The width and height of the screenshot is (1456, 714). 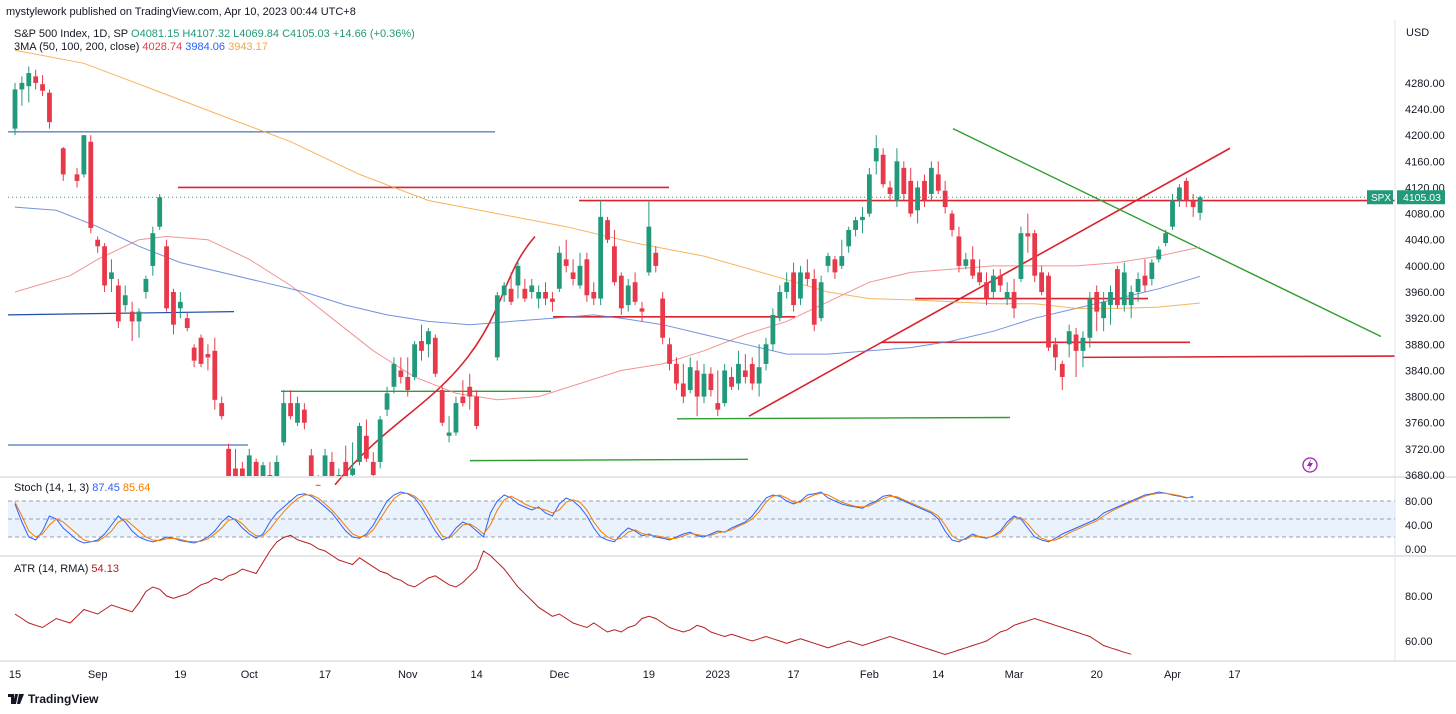 I want to click on stoch-d-value: 85.64, so click(x=136, y=488).